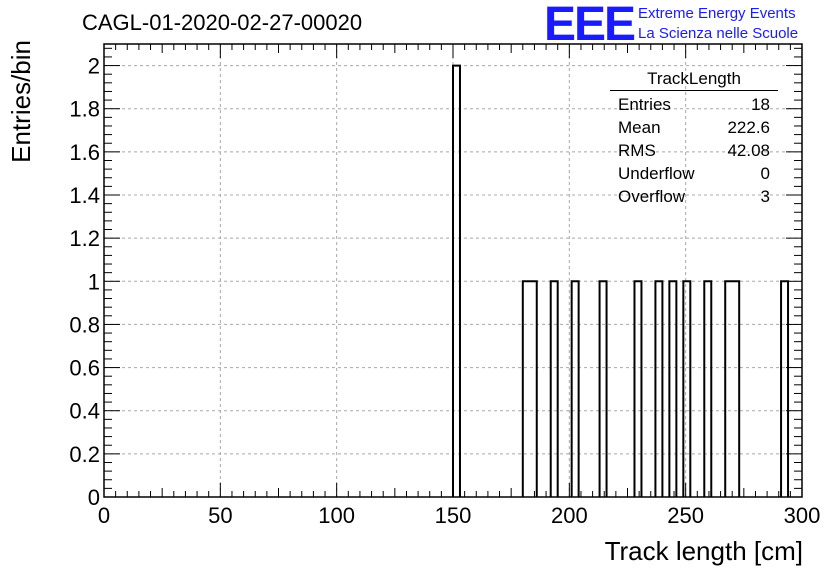  I want to click on x-tick-label: 250, so click(685, 515).